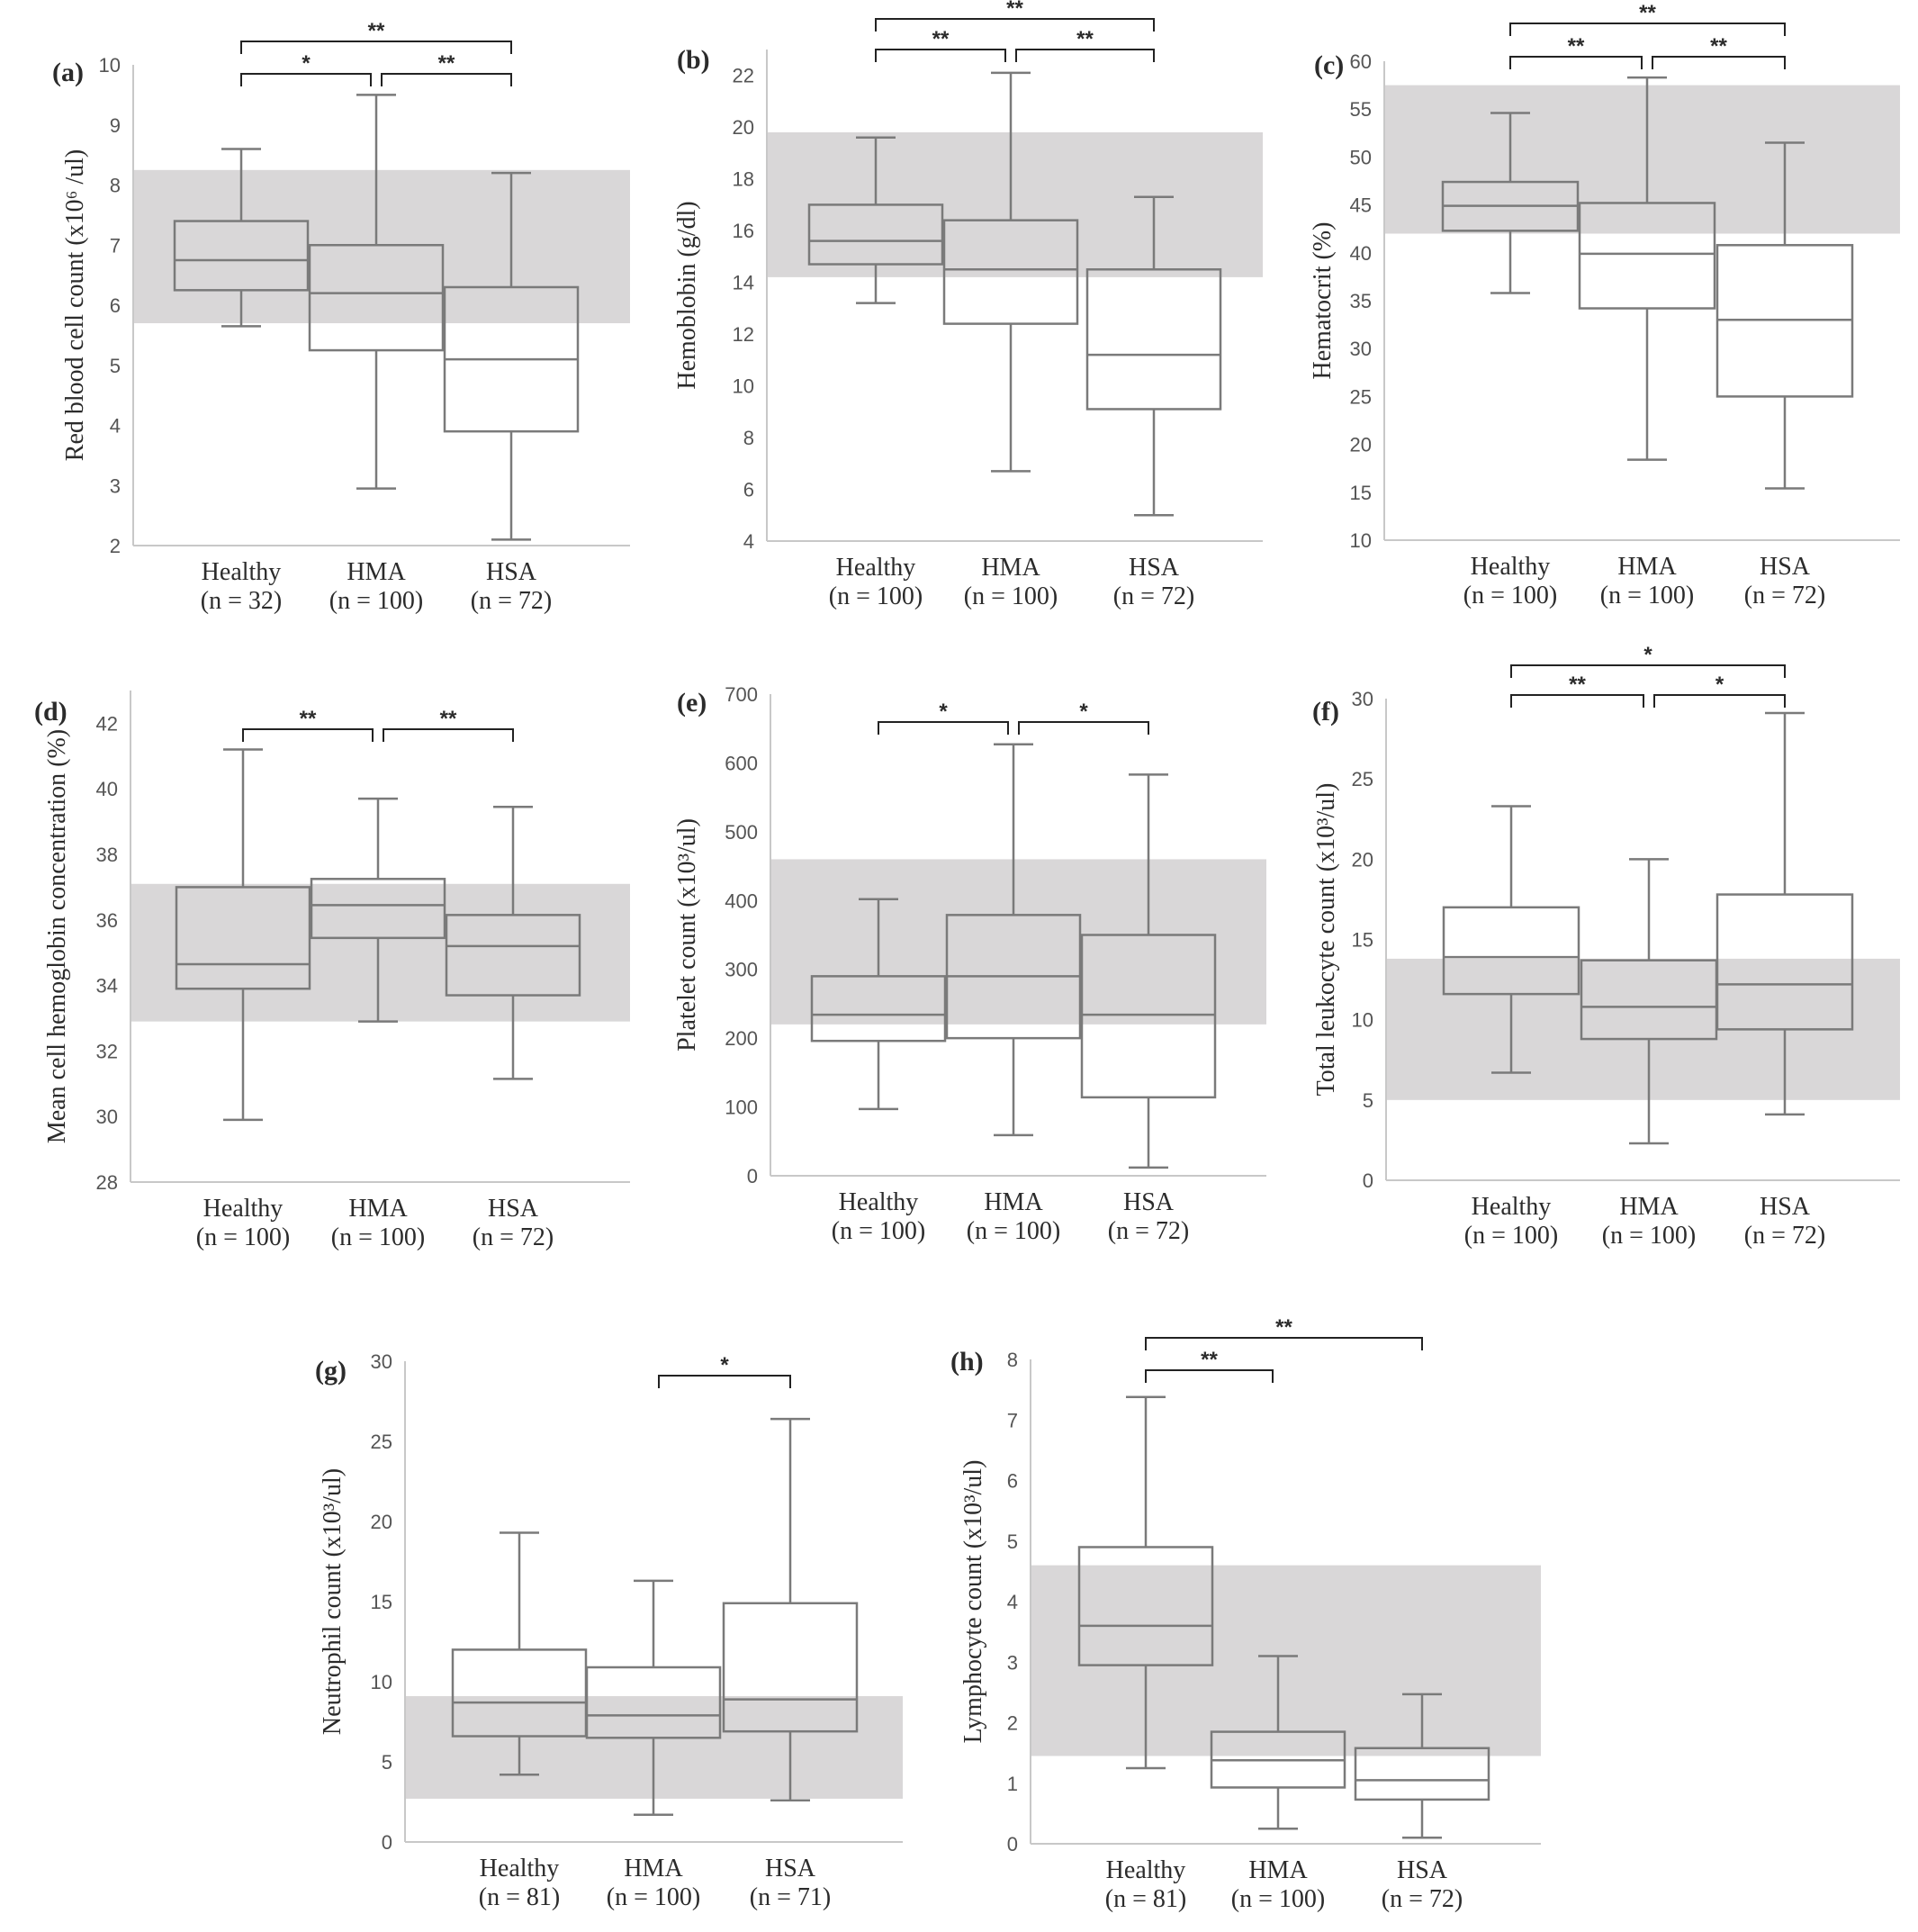 This screenshot has height=1932, width=1918. Describe the element at coordinates (748, 438) in the screenshot. I see `y-tick-label: 8` at that location.